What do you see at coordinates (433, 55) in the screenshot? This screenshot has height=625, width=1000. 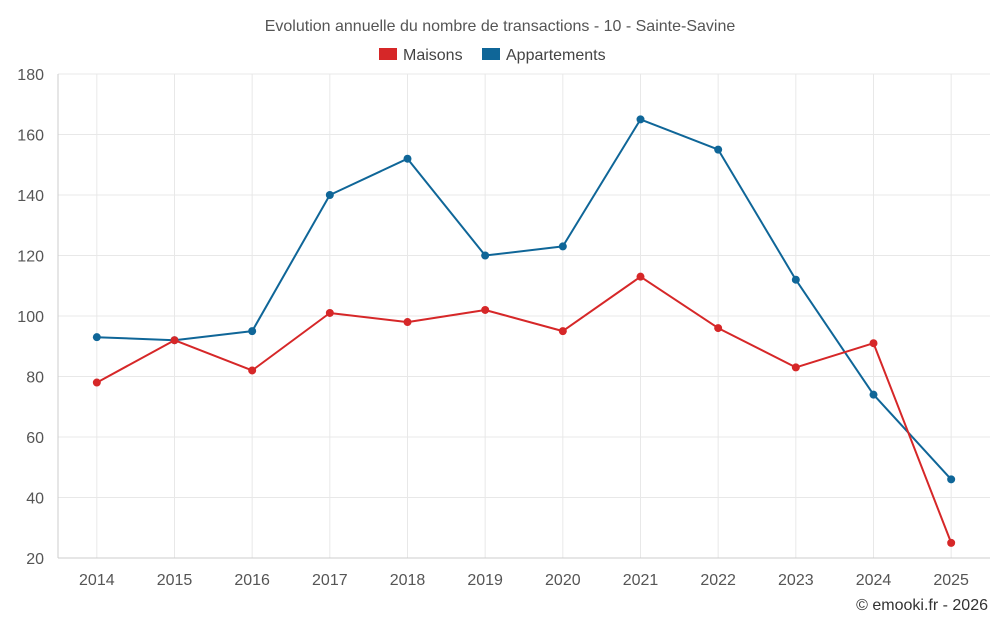 I see `legend-label-maisons: Maisons` at bounding box center [433, 55].